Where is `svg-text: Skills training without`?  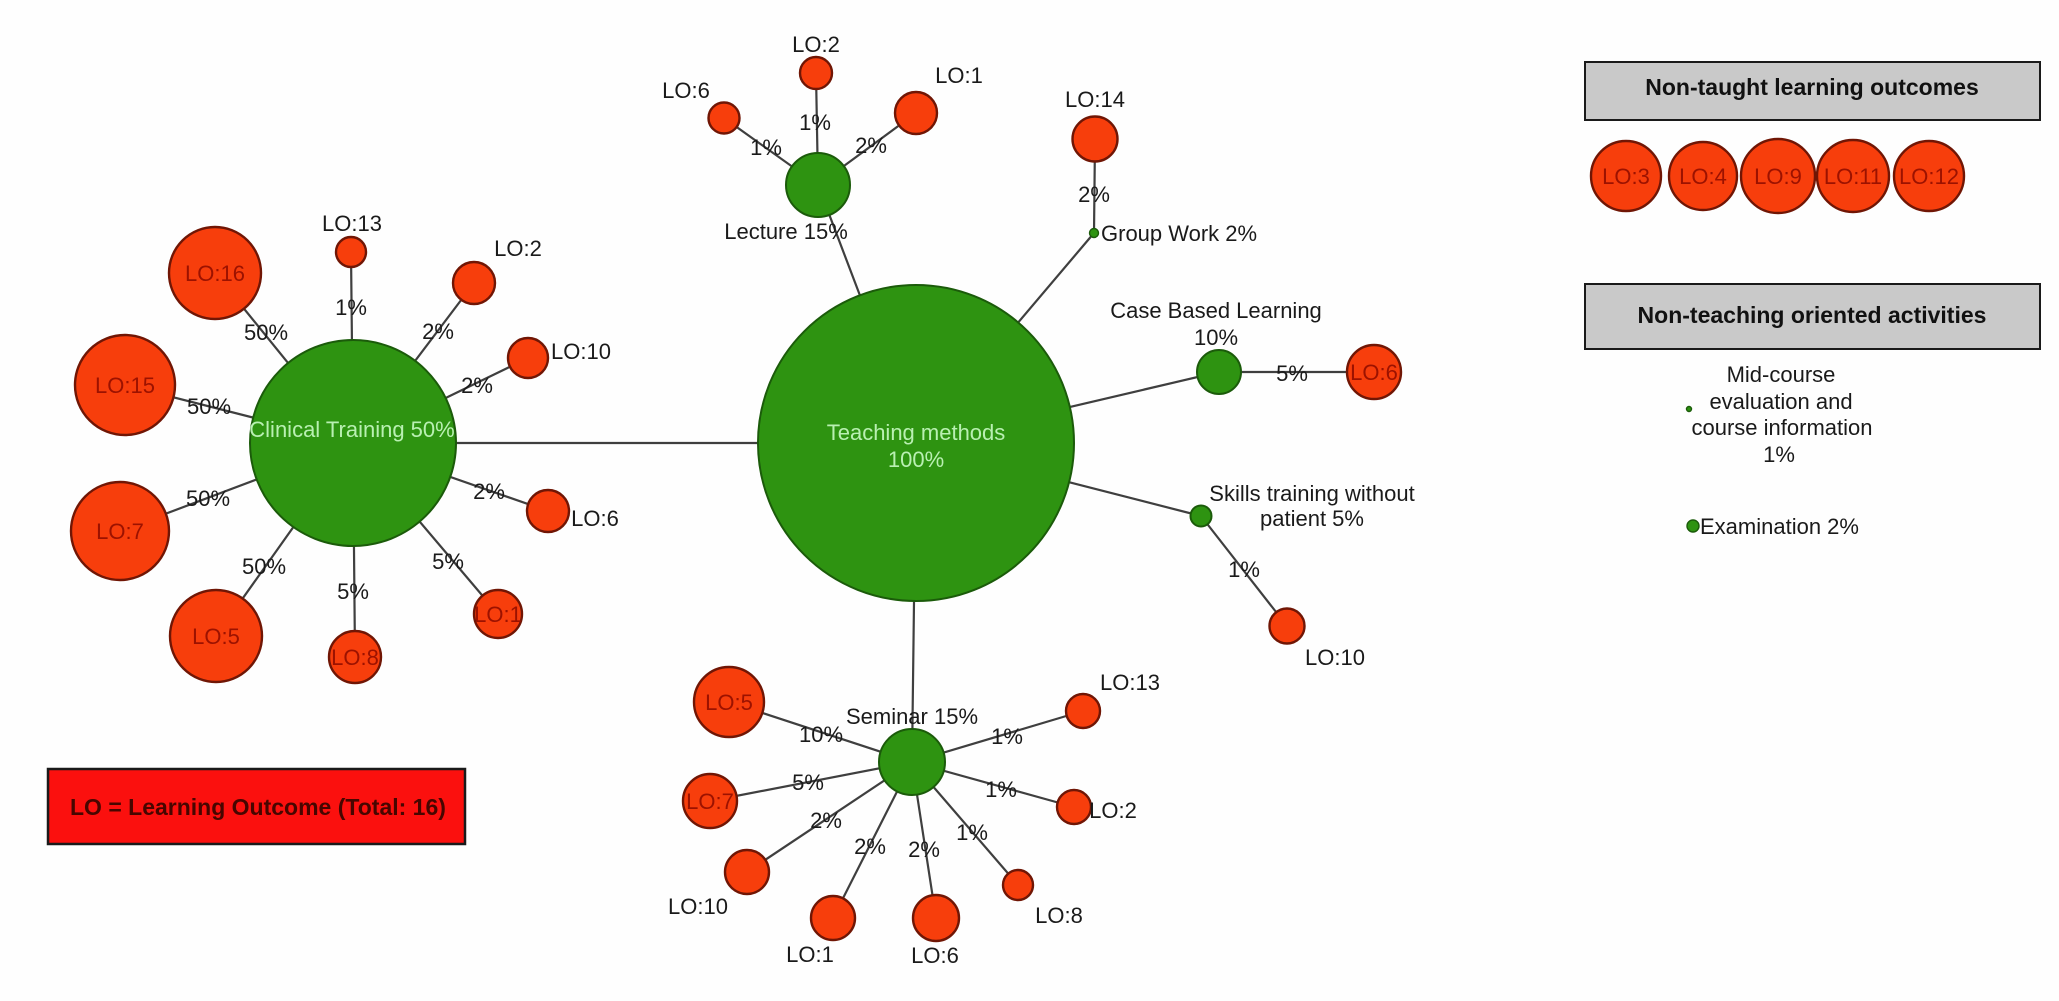 svg-text: Skills training without is located at coordinates (1311, 493).